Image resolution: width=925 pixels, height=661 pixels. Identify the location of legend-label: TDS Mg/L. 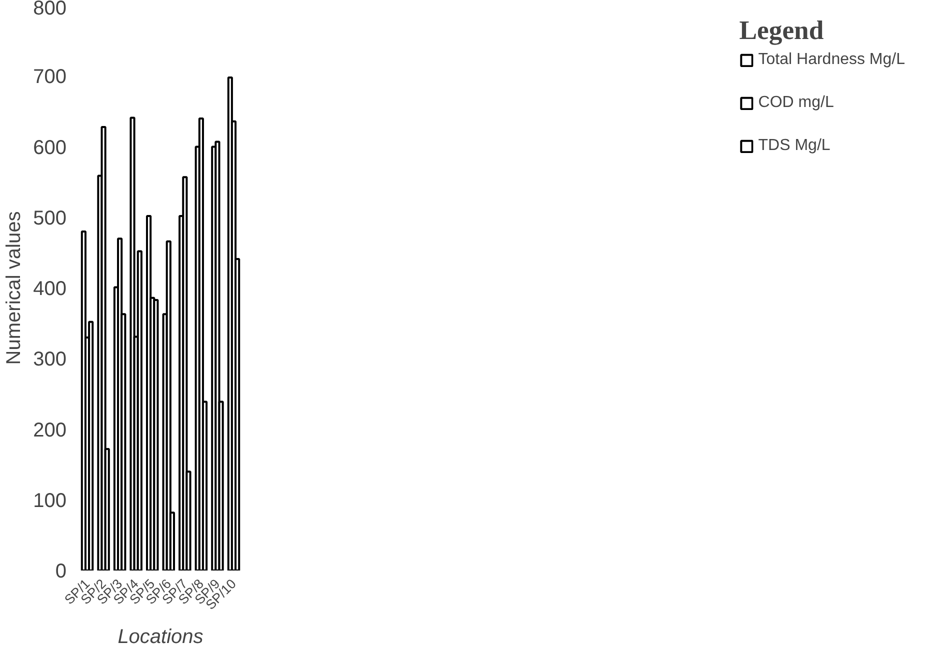
(794, 146).